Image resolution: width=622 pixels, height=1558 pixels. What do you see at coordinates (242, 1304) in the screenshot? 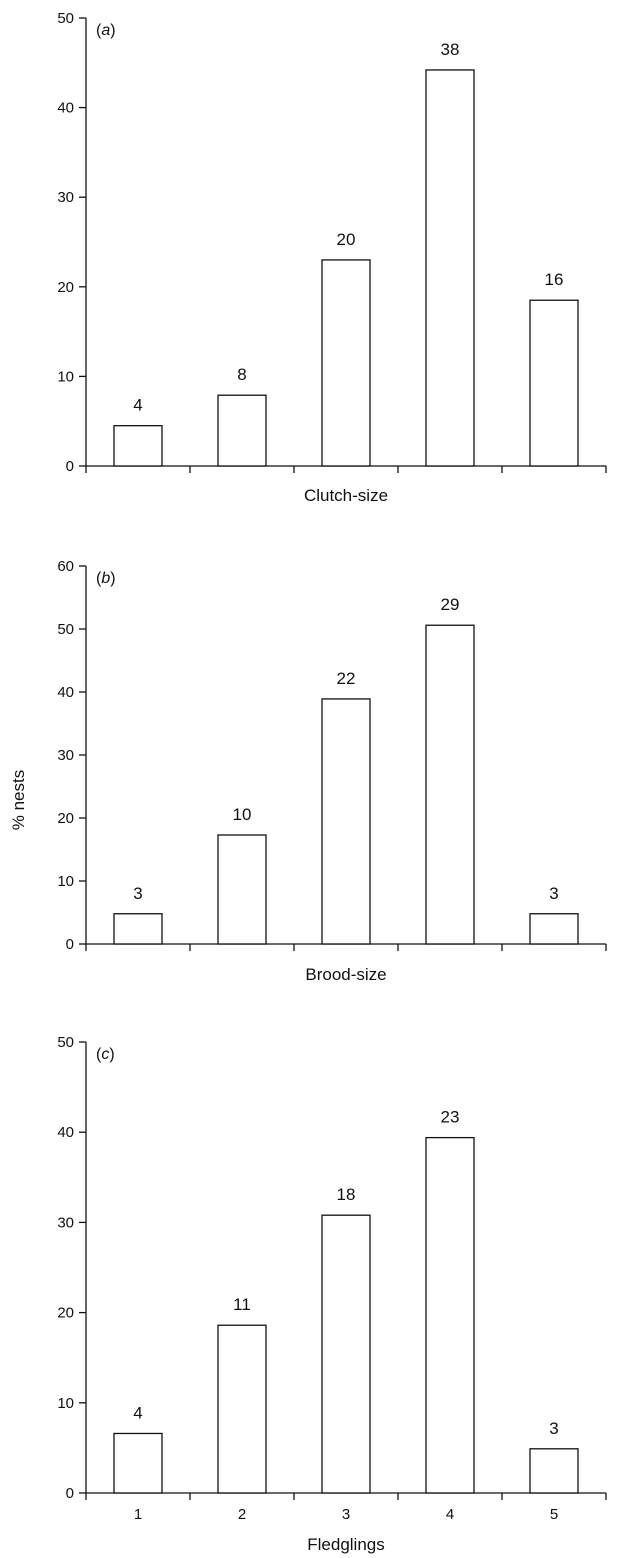
I see `bar-label: 11` at bounding box center [242, 1304].